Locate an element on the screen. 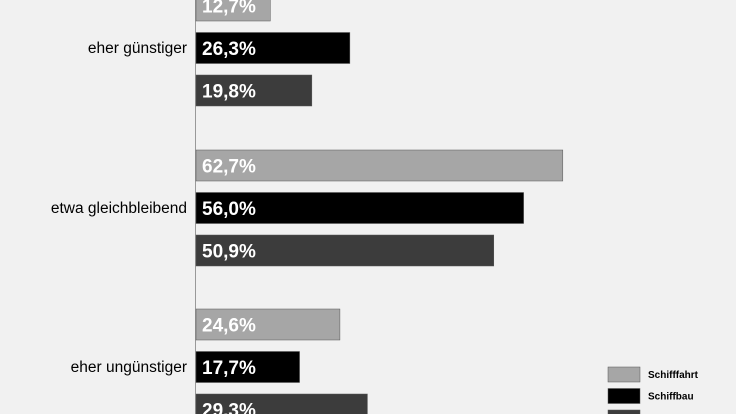 The height and width of the screenshot is (414, 736). category-label: eher ungünstiger is located at coordinates (129, 367).